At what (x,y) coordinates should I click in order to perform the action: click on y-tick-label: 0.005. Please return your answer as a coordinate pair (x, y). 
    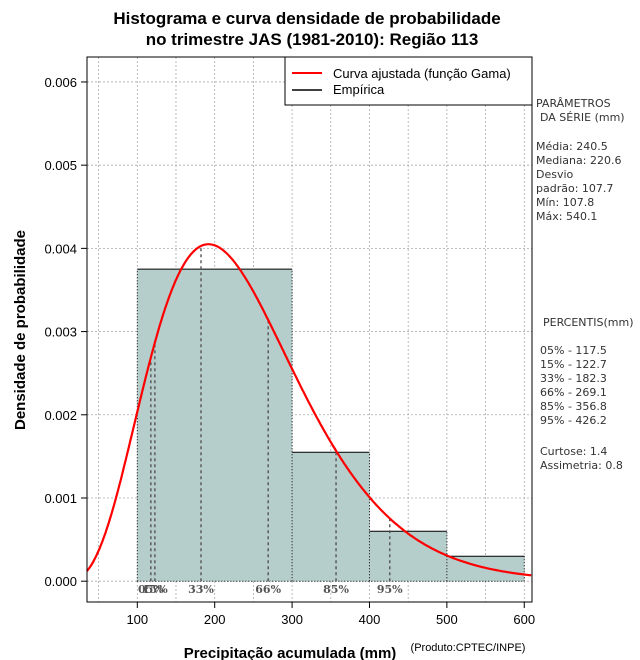
    Looking at the image, I should click on (60, 165).